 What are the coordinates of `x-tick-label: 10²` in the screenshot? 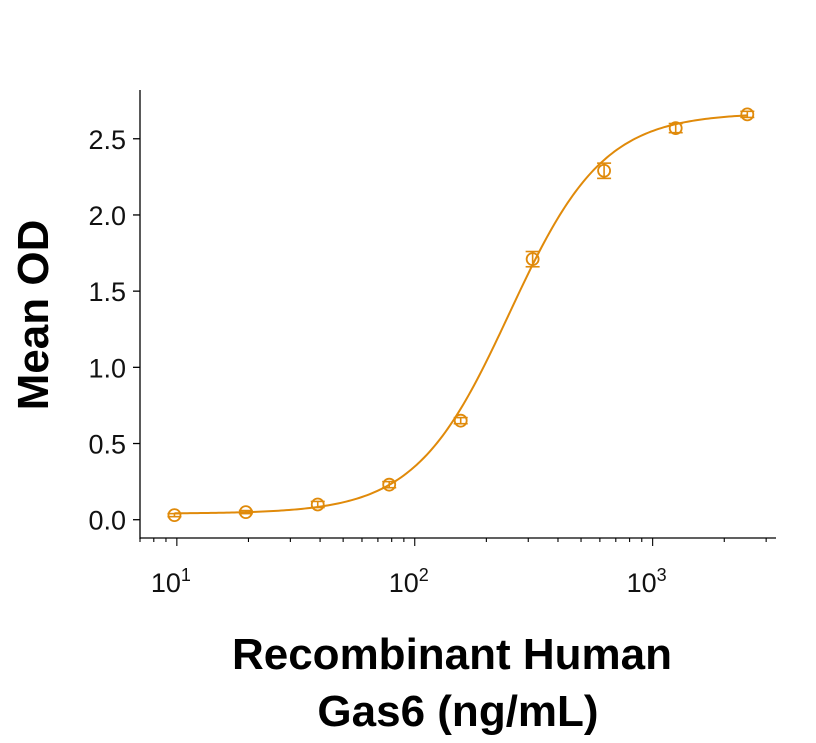 It's located at (409, 581).